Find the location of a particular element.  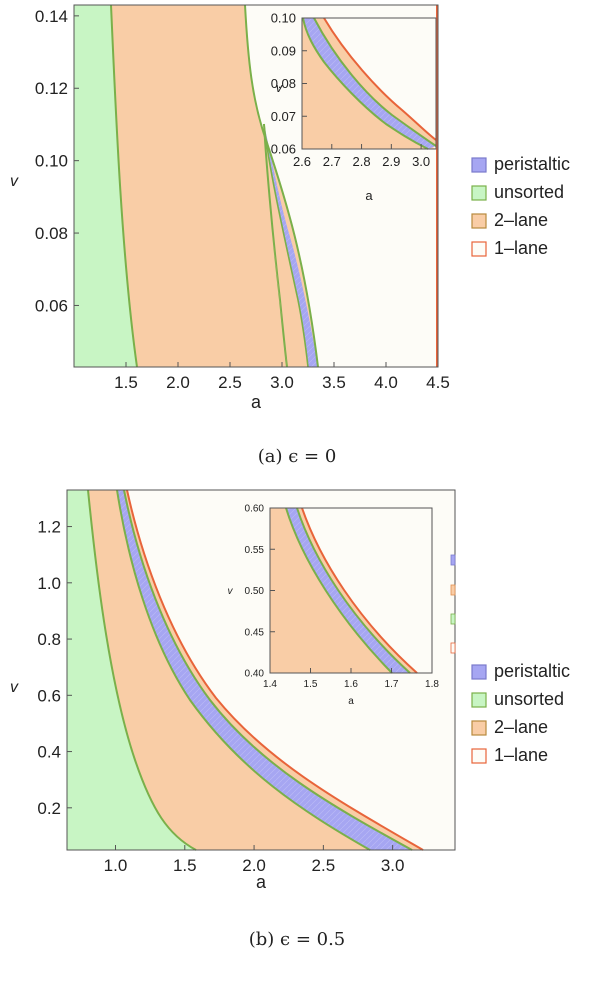

panel-a-ytick-label: 0.06 is located at coordinates (51, 305).